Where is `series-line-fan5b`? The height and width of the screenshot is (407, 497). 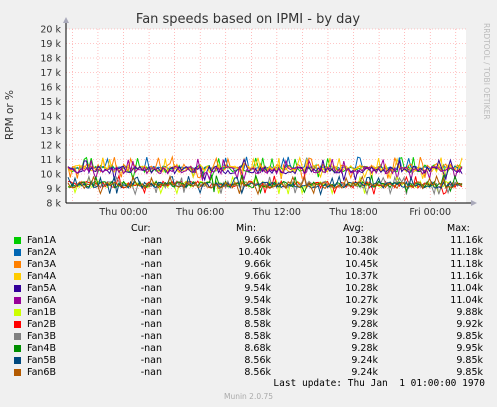 series-line-fan5b is located at coordinates (265, 185).